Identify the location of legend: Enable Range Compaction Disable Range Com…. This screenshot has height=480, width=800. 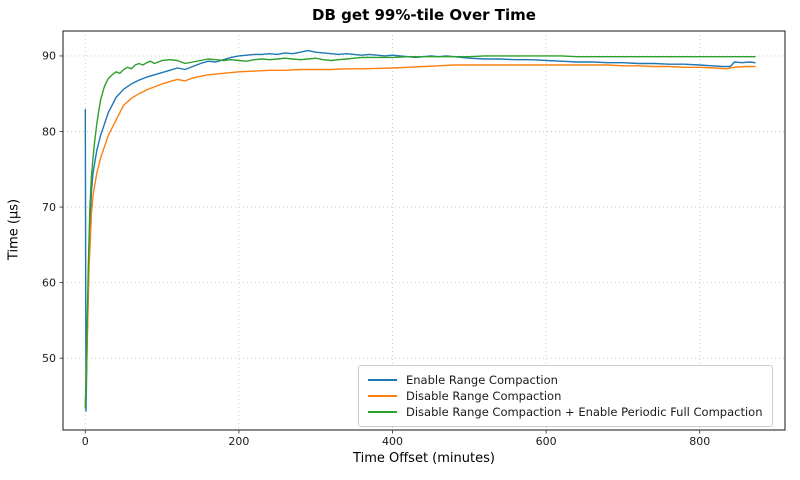
(566, 396).